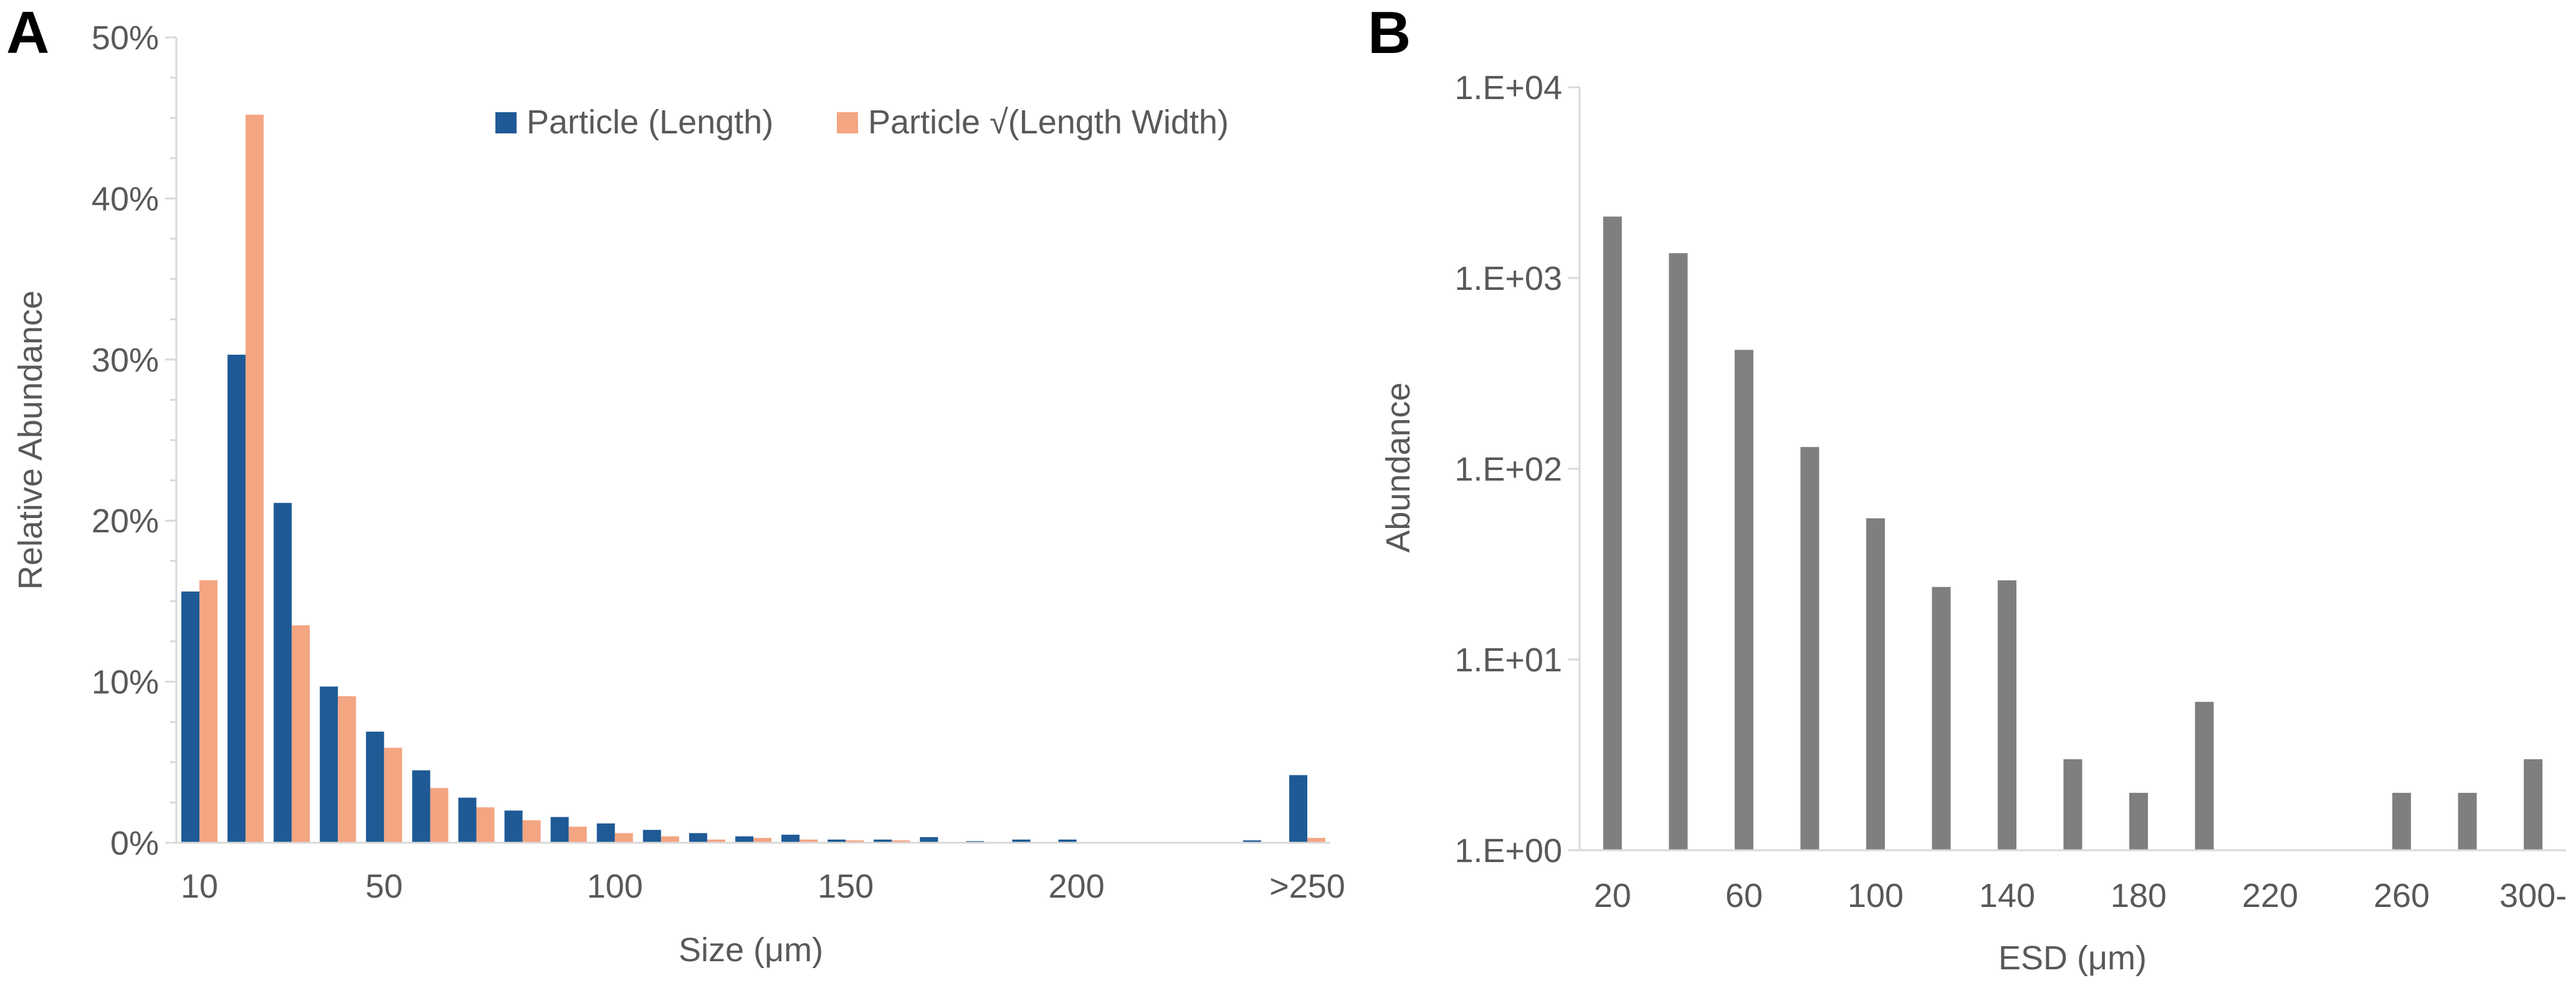 This screenshot has width=2576, height=993. I want to click on chart-b-x-axis: 20 60 100 140 180 220 260 300-, so click(2073, 881).